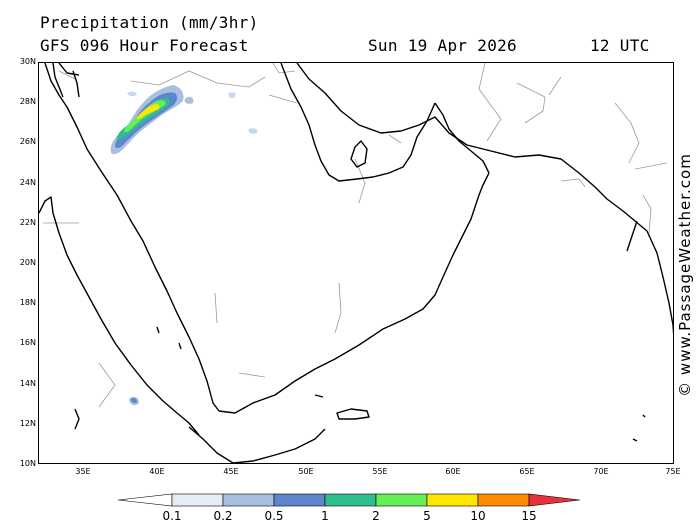 The width and height of the screenshot is (700, 525). Describe the element at coordinates (149, 22) in the screenshot. I see `map-title: Precipitation (mm/3hr)` at that location.